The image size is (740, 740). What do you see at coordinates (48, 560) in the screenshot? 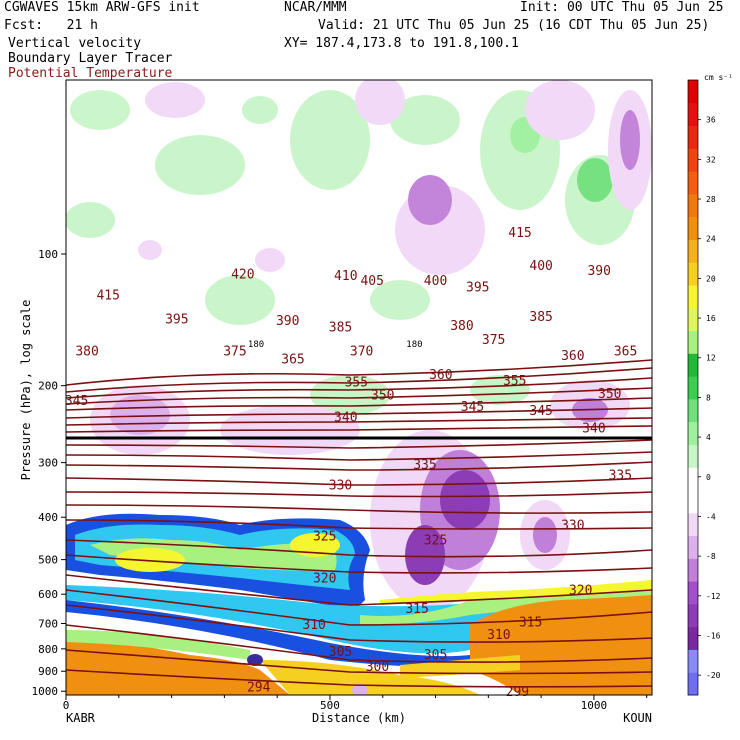
I see `y-tick-label: 500` at bounding box center [48, 560].